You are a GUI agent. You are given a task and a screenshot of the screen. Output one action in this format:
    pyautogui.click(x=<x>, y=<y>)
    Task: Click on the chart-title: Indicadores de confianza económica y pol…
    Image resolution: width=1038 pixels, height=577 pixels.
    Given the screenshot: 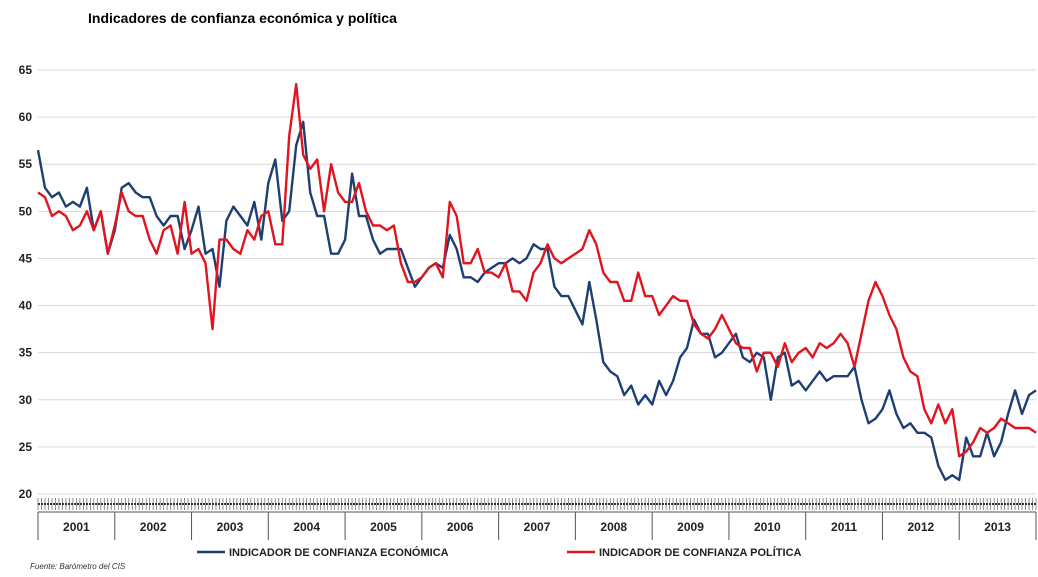 What is the action you would take?
    pyautogui.click(x=242, y=18)
    